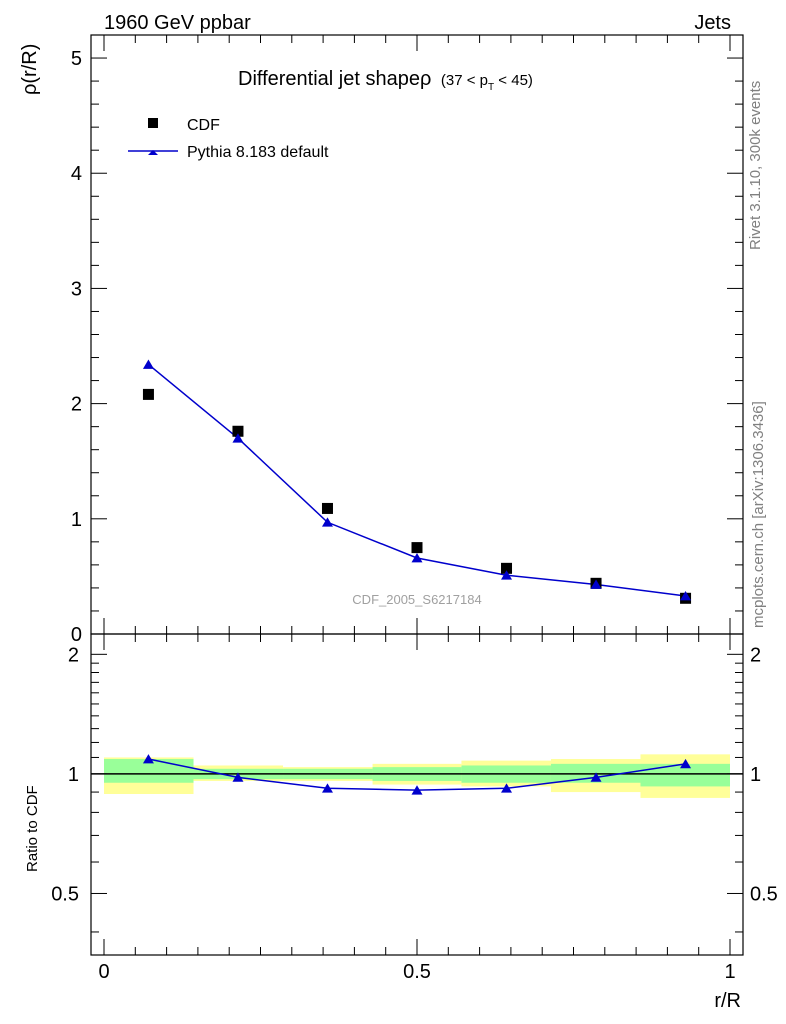 This screenshot has height=1024, width=786. I want to click on x-tick-label: 1, so click(729, 972).